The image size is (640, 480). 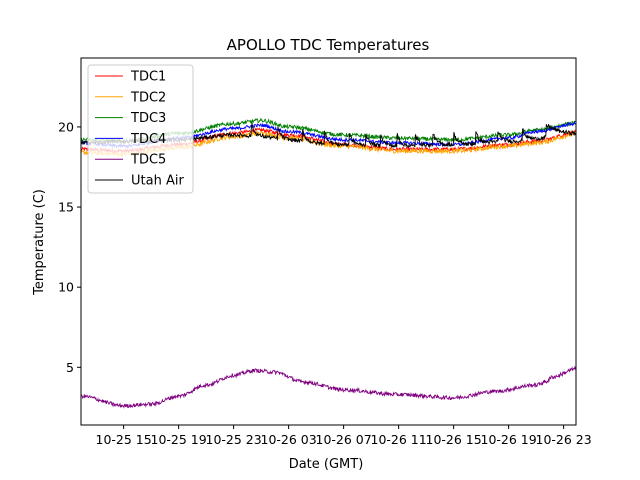 What do you see at coordinates (148, 118) in the screenshot?
I see `legend-label: TDC3` at bounding box center [148, 118].